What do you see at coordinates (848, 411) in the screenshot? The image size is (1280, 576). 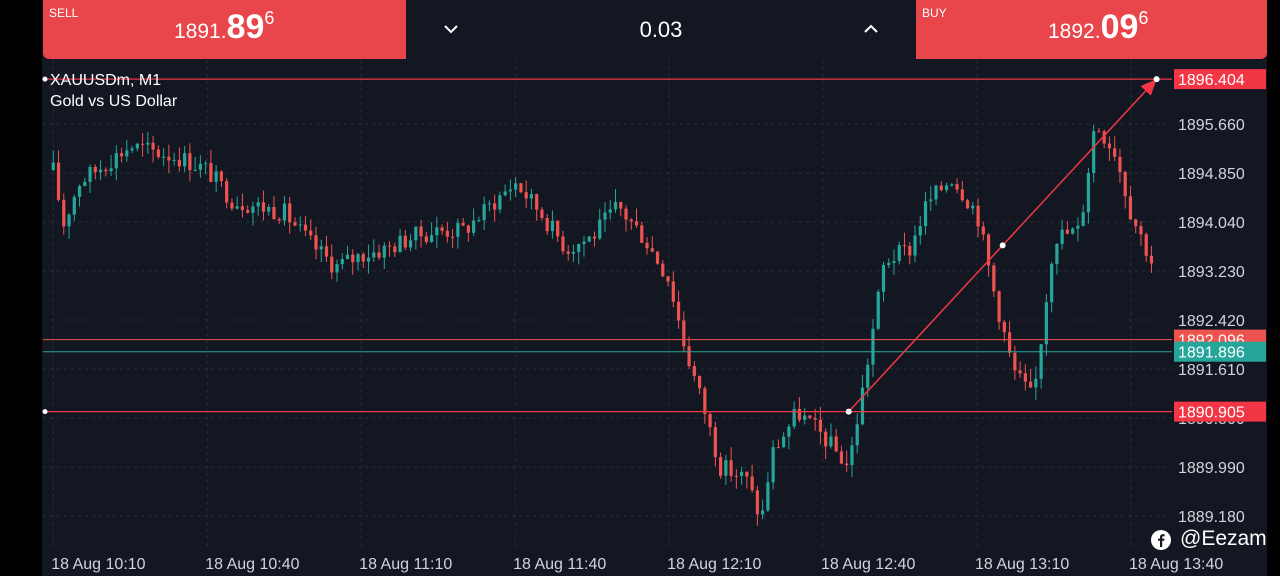 I see `trend-arrow-start-handle` at bounding box center [848, 411].